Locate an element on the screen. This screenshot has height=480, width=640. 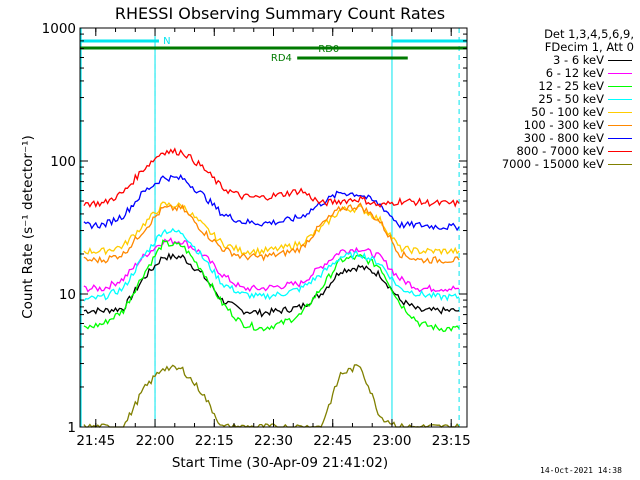
y-tick-label: 10 is located at coordinates (67, 295).